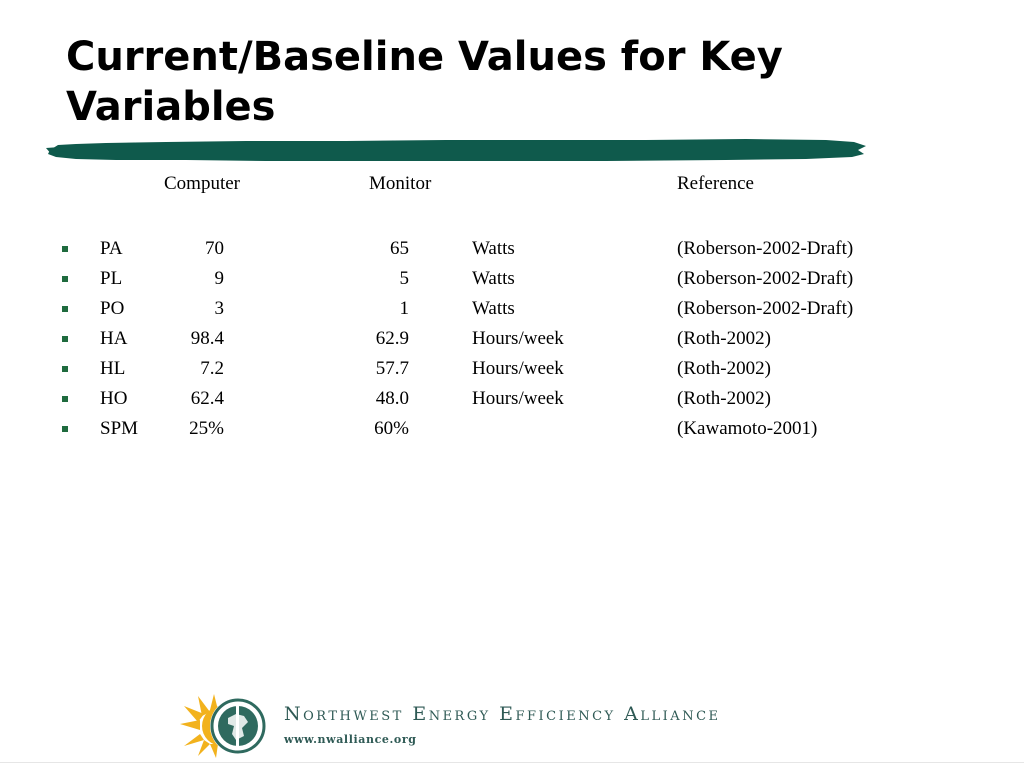 This screenshot has width=1024, height=768. What do you see at coordinates (212, 368) in the screenshot?
I see `computer-value-cell: 7.2` at bounding box center [212, 368].